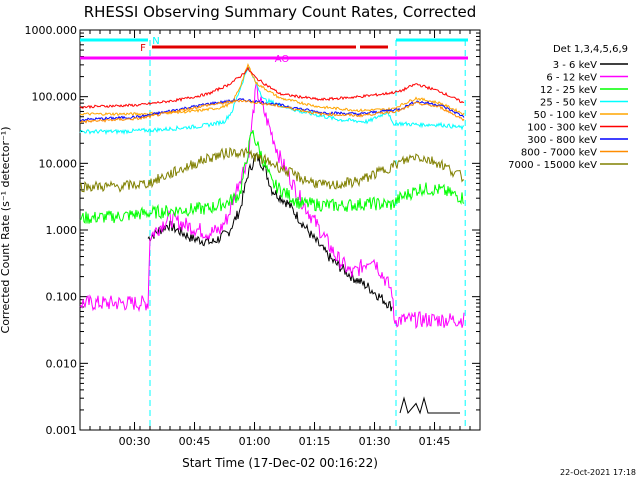  I want to click on y-tick-label: 100.000, so click(55, 97).